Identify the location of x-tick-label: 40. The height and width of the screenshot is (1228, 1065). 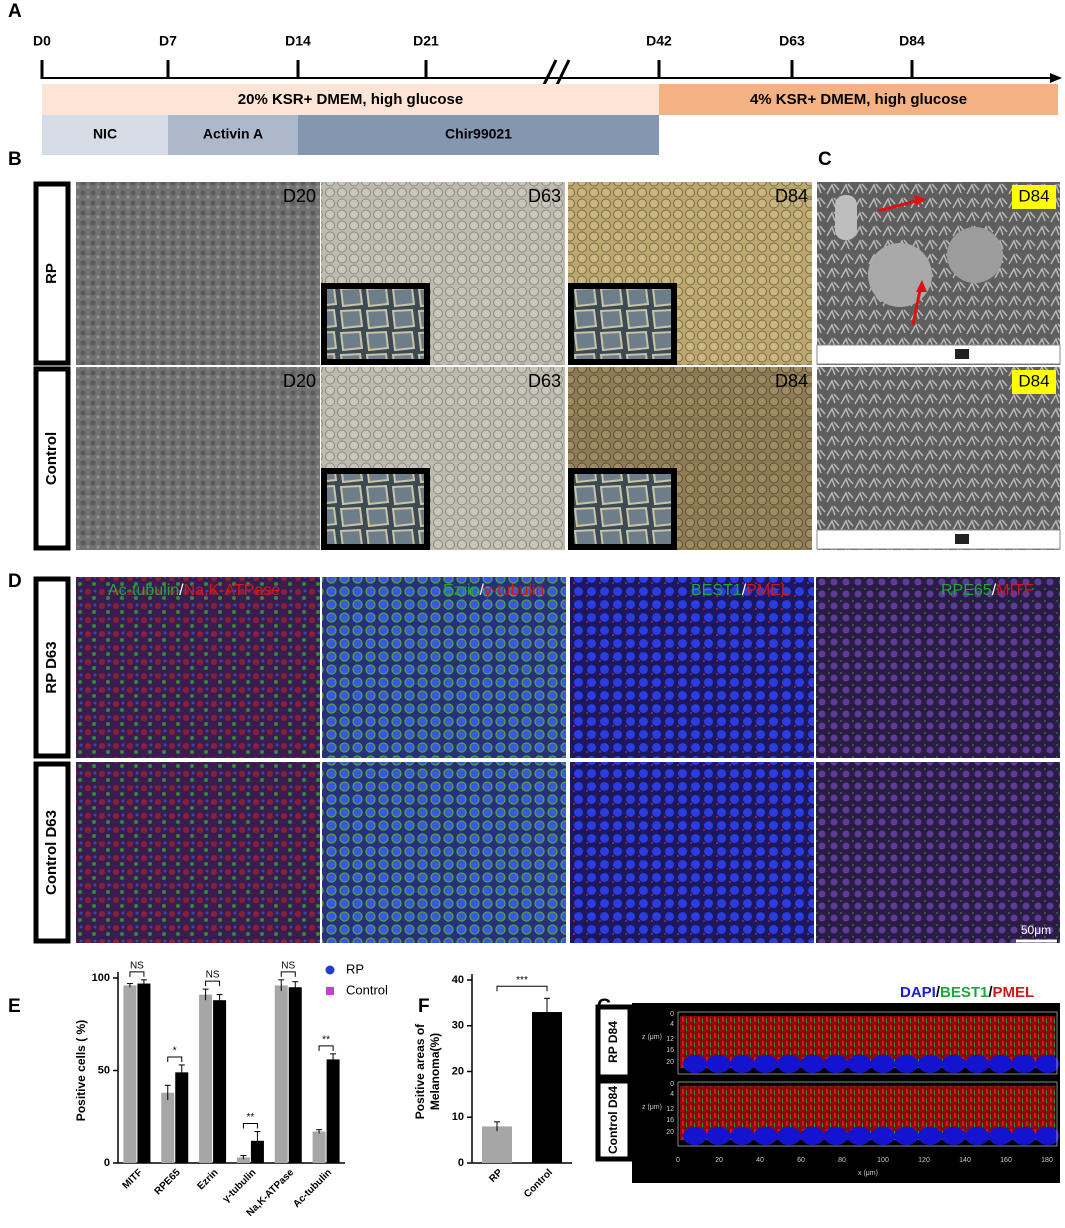
(760, 1160).